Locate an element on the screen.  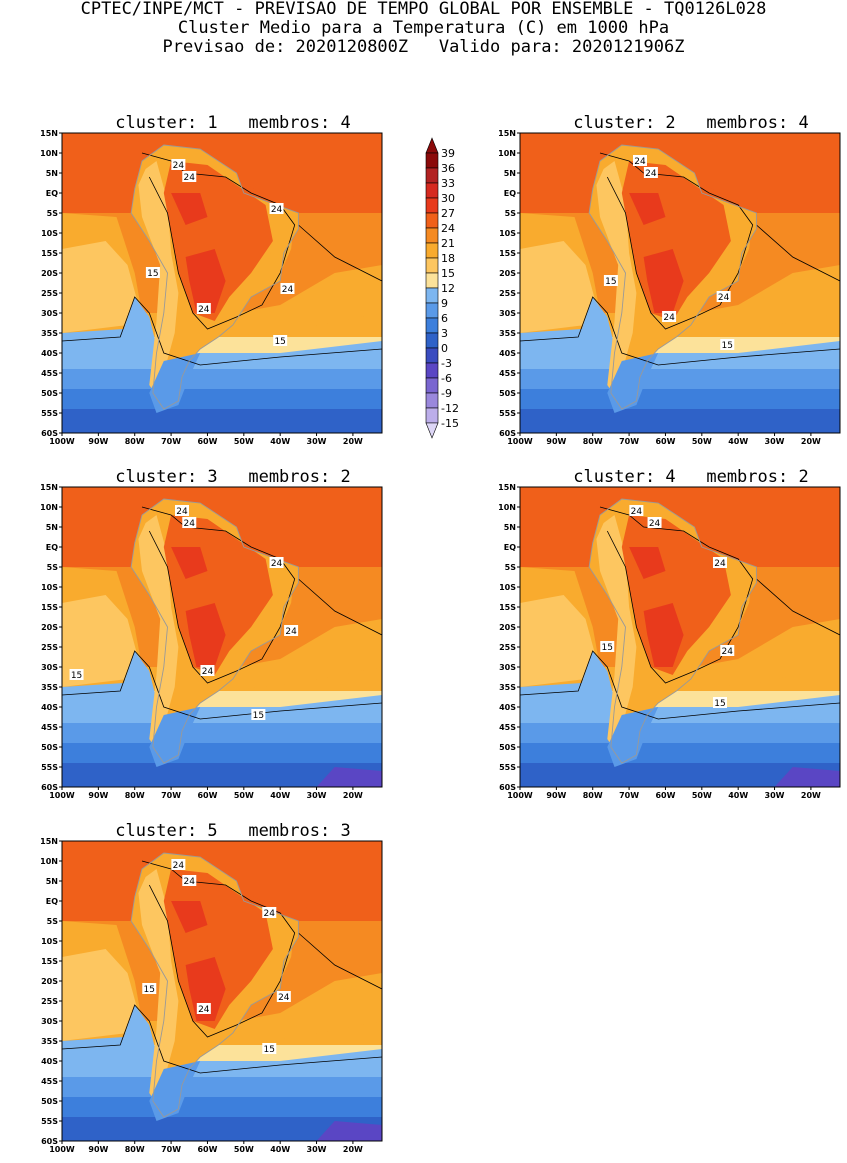
panel-title: cluster: 5 membros: 3 is located at coordinates (233, 831).